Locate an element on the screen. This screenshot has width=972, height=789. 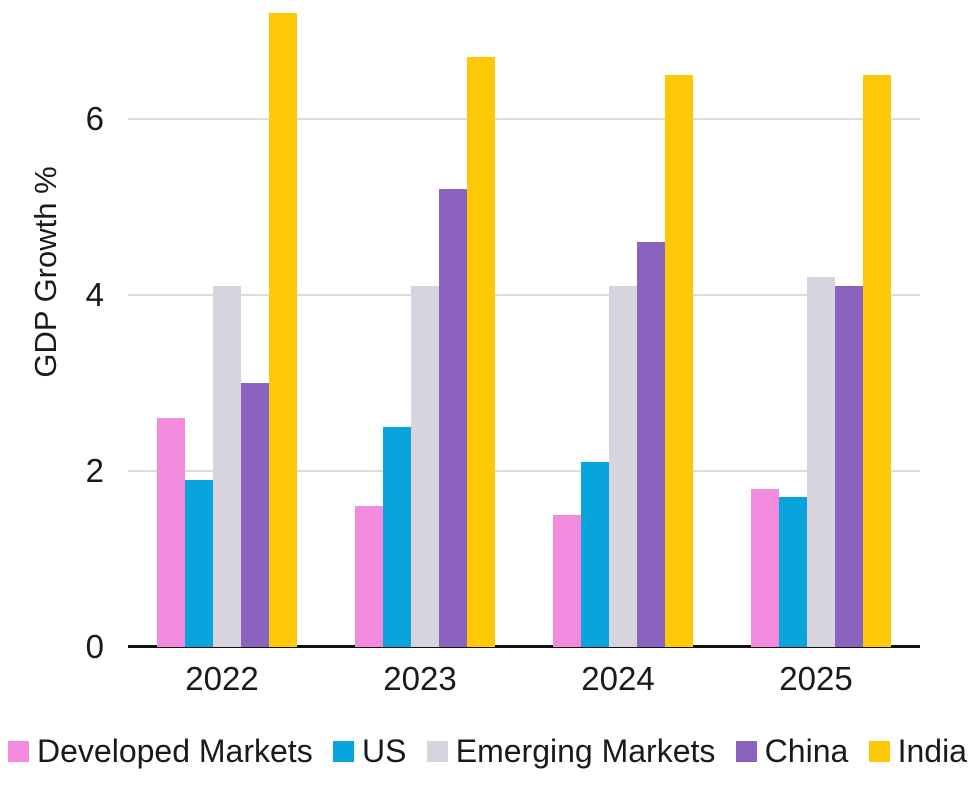
legend-label-india: India is located at coordinates (932, 750).